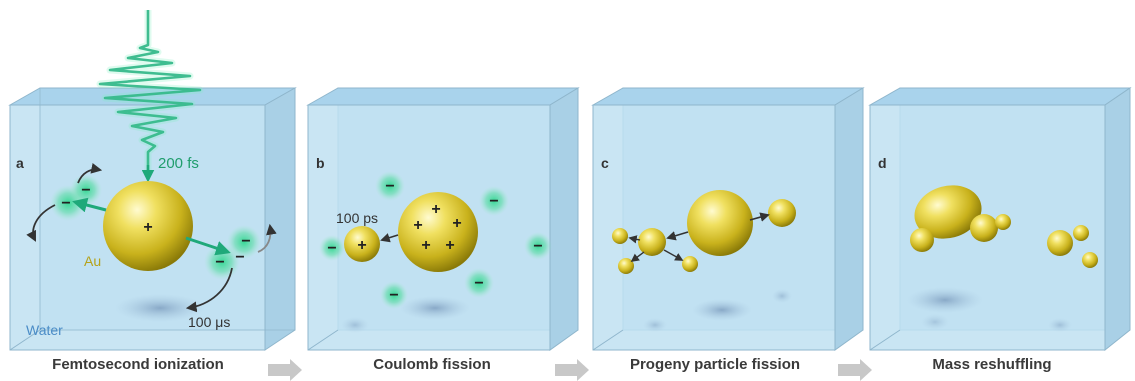 The image size is (1135, 381). I want to click on panel-letter-a: a, so click(20, 163).